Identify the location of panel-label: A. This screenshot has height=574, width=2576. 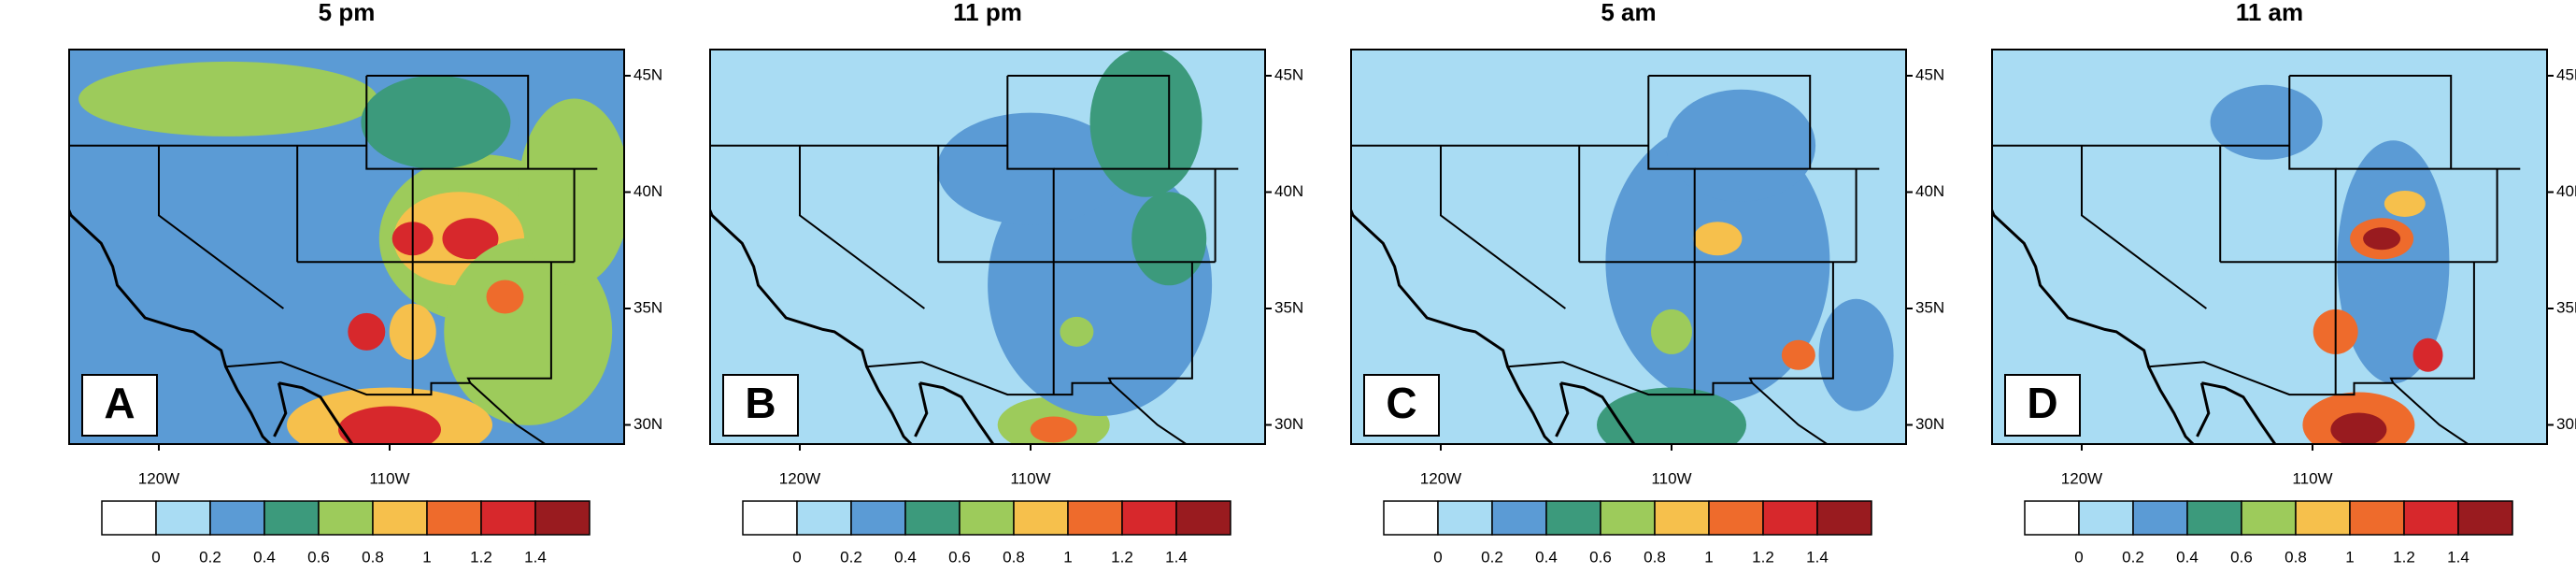
(119, 403).